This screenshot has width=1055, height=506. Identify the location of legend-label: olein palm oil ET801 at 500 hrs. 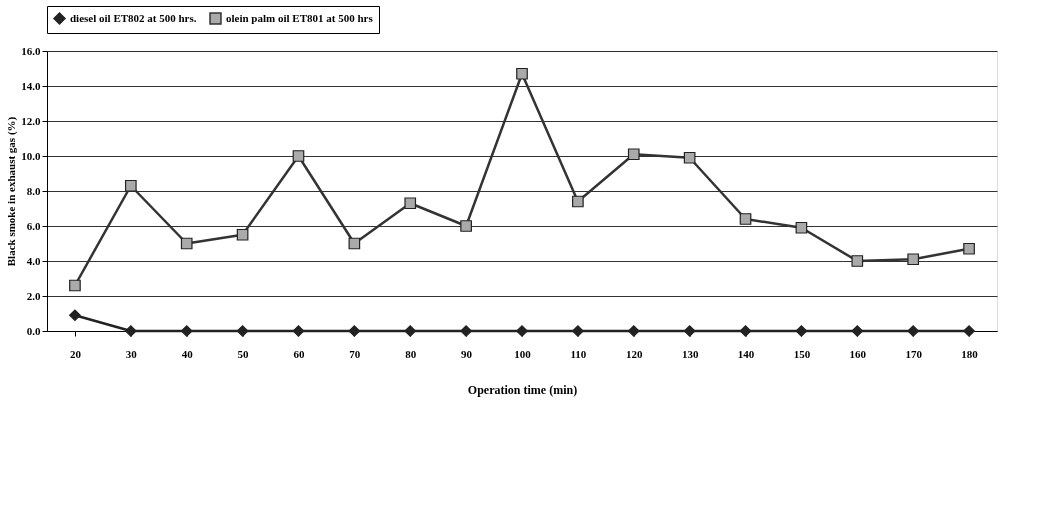
(300, 17).